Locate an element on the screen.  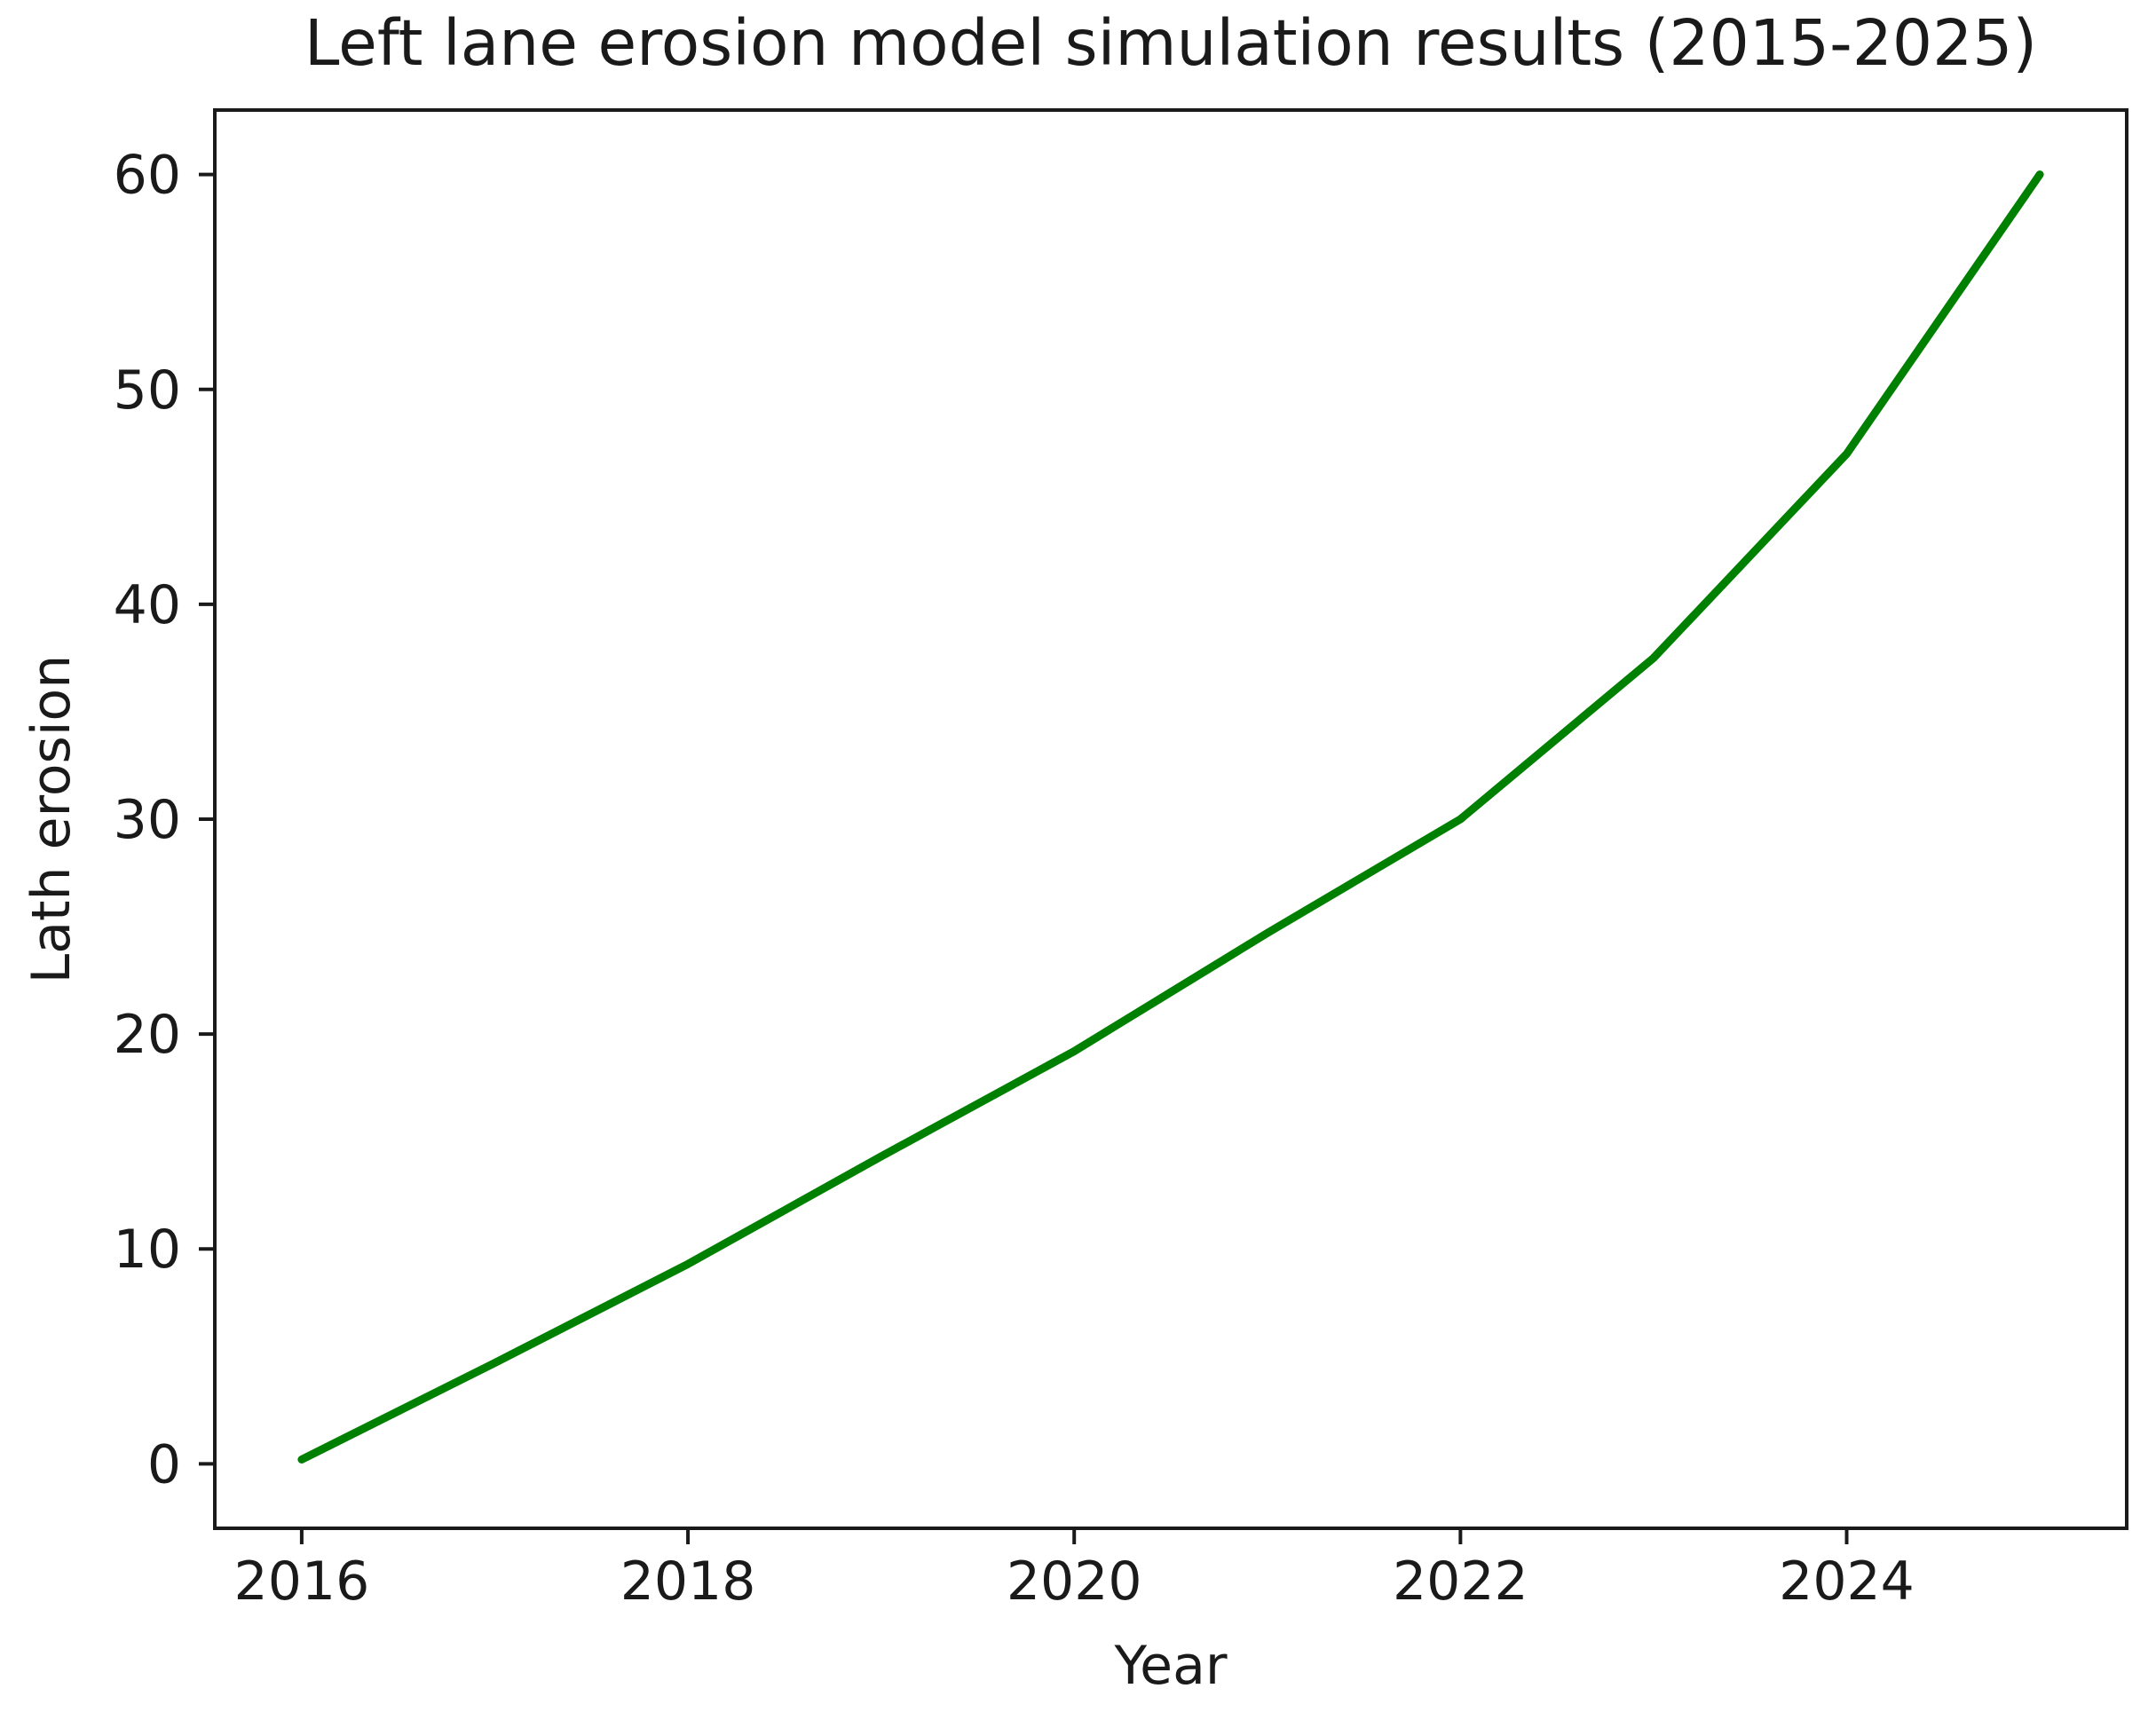
x-tick-label: 2020 is located at coordinates (1074, 1582).